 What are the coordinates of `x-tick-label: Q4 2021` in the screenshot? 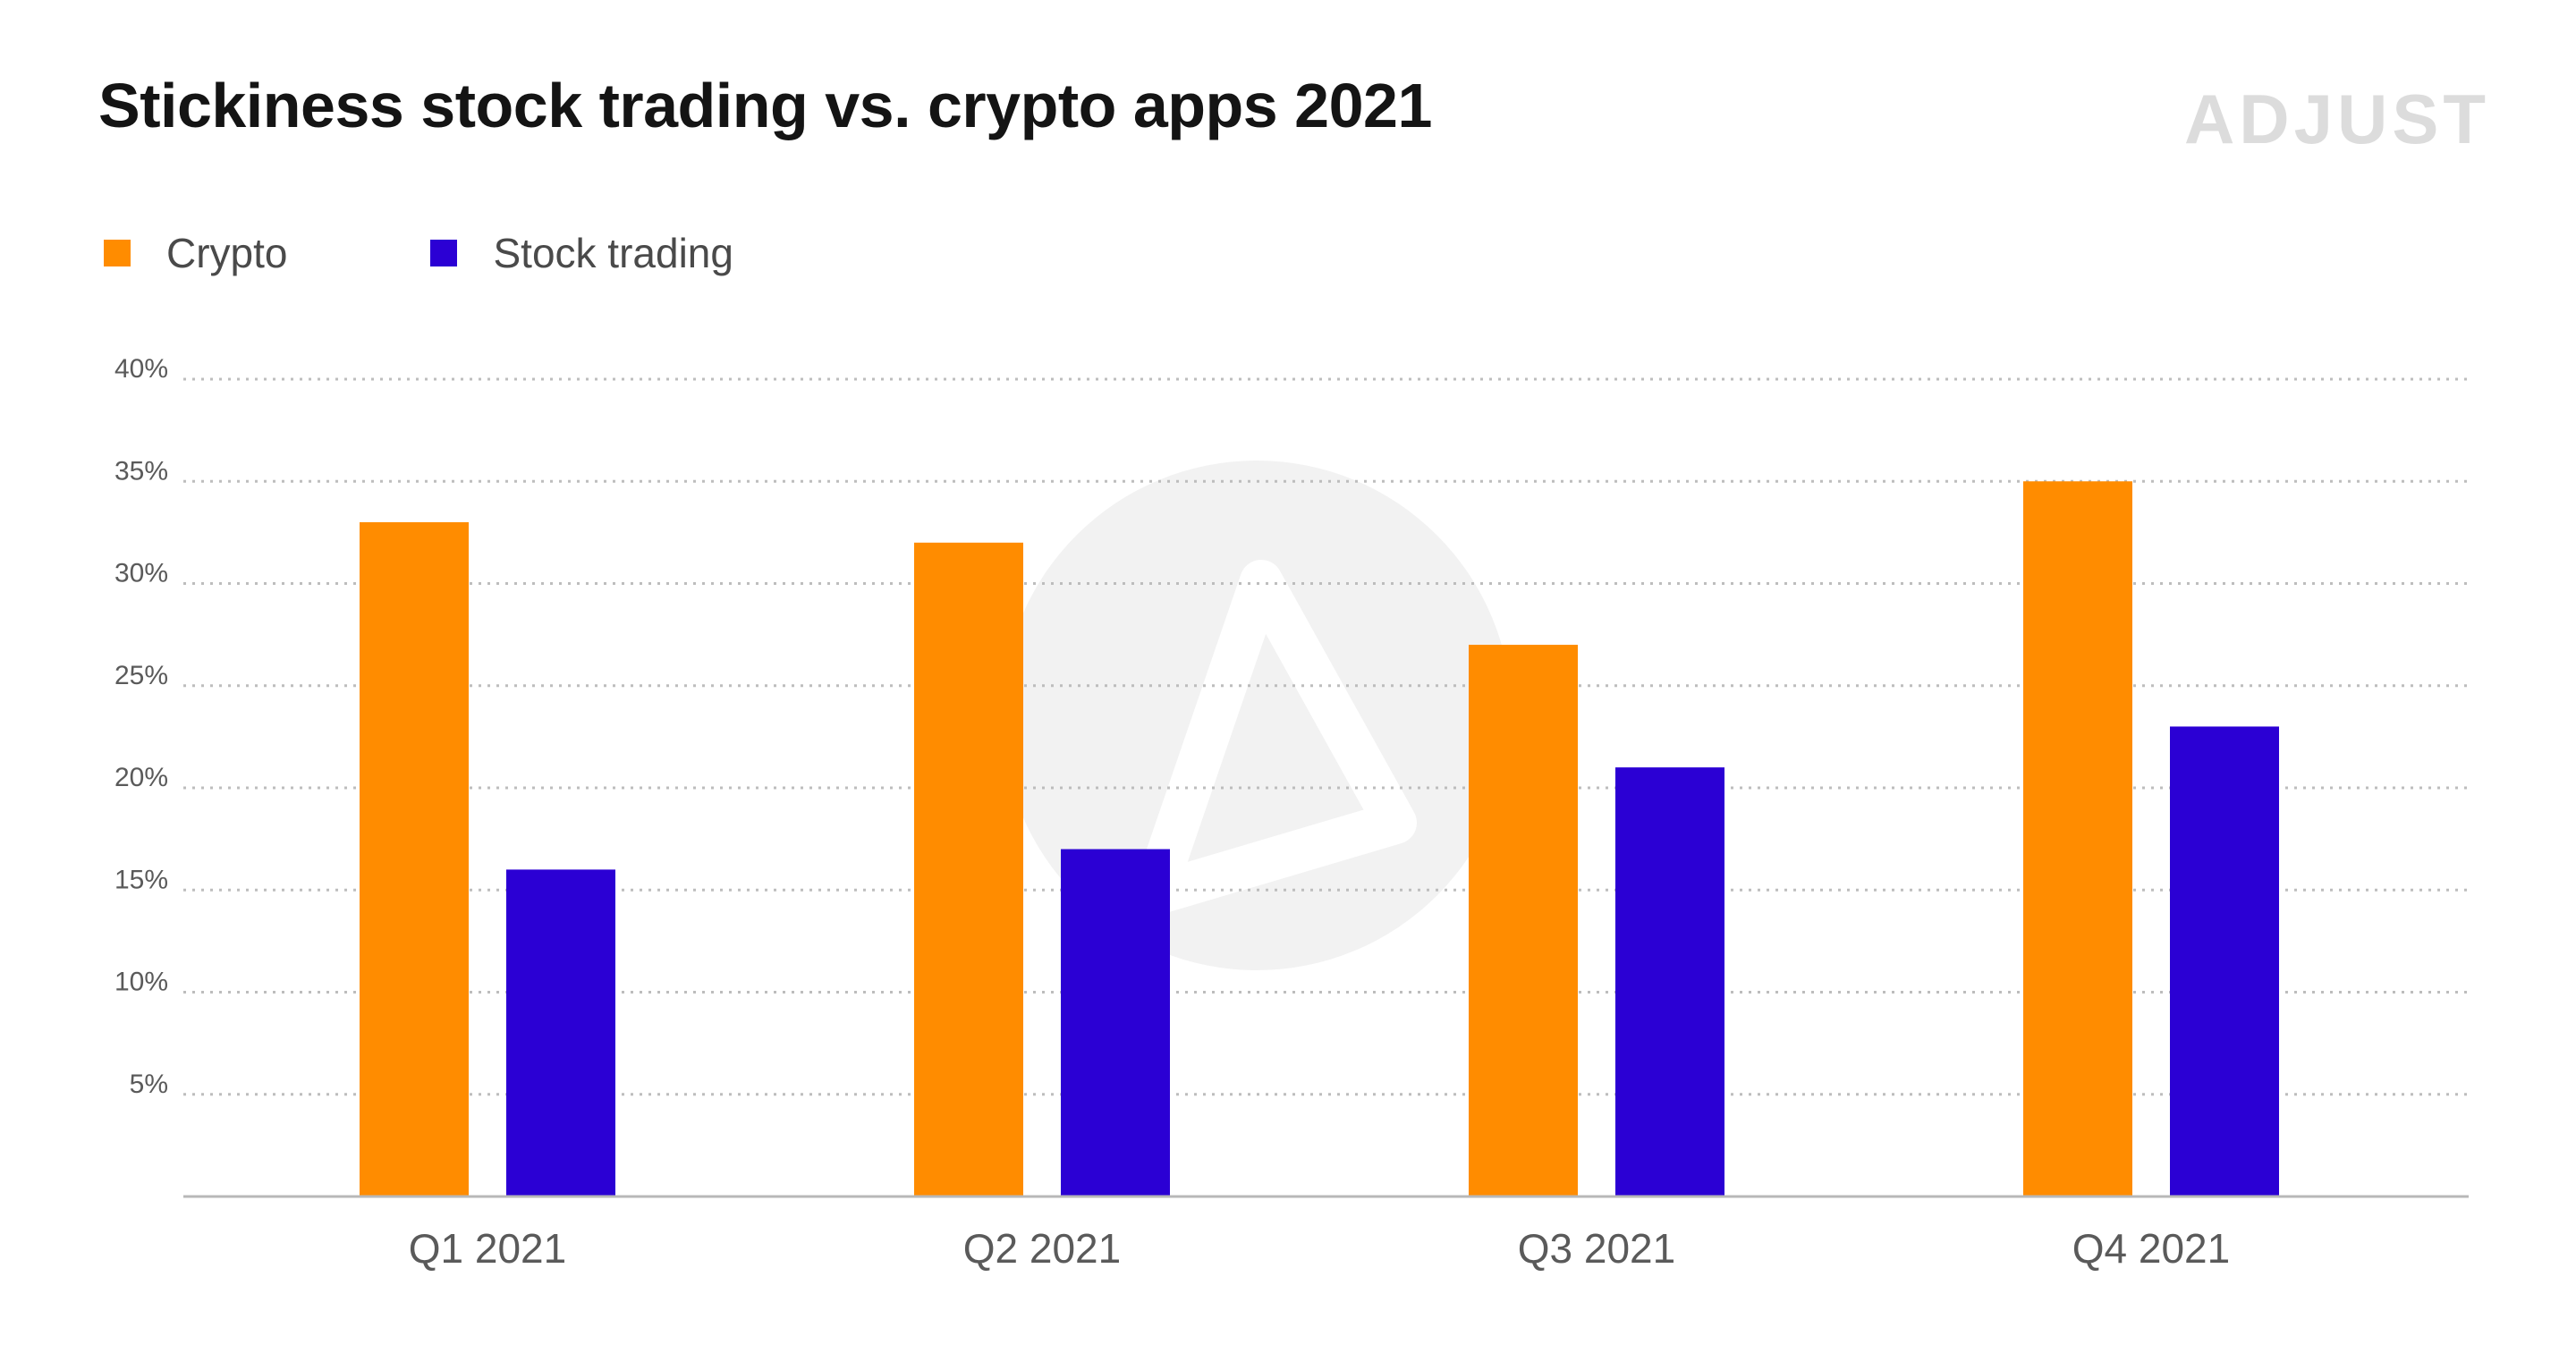 It's located at (2151, 1248).